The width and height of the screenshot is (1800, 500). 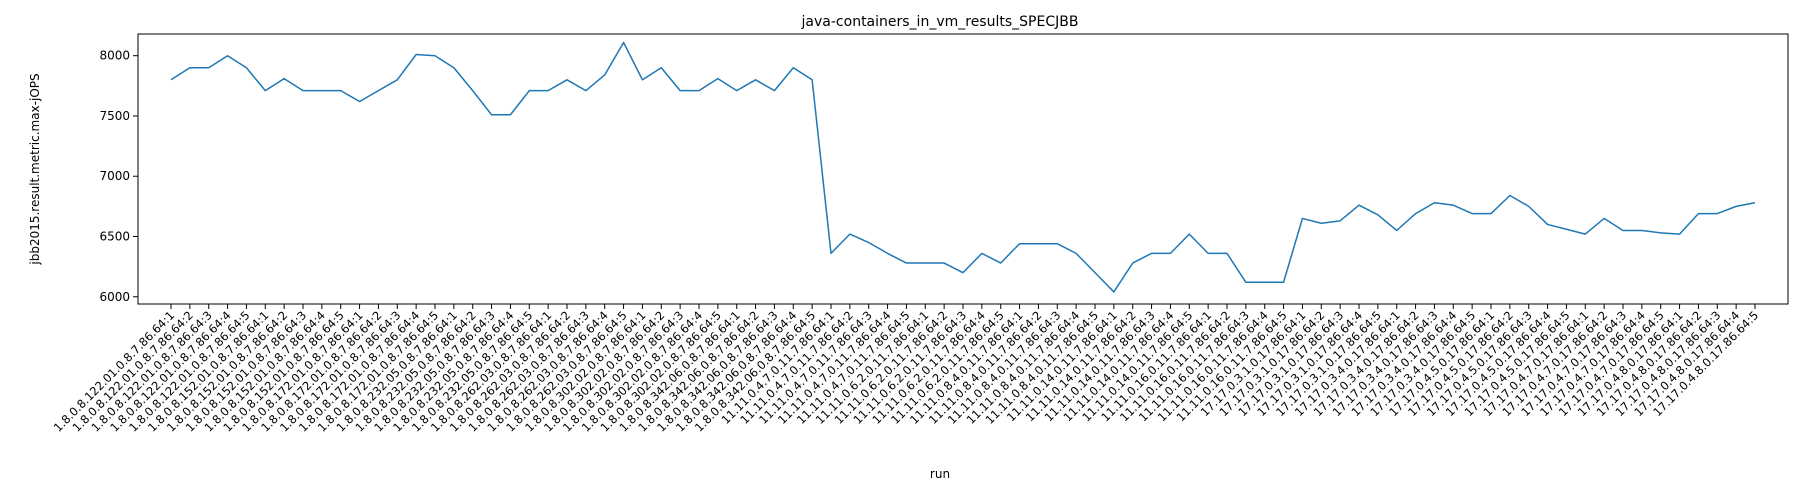 I want to click on y-tick-label: 6000, so click(x=114, y=297).